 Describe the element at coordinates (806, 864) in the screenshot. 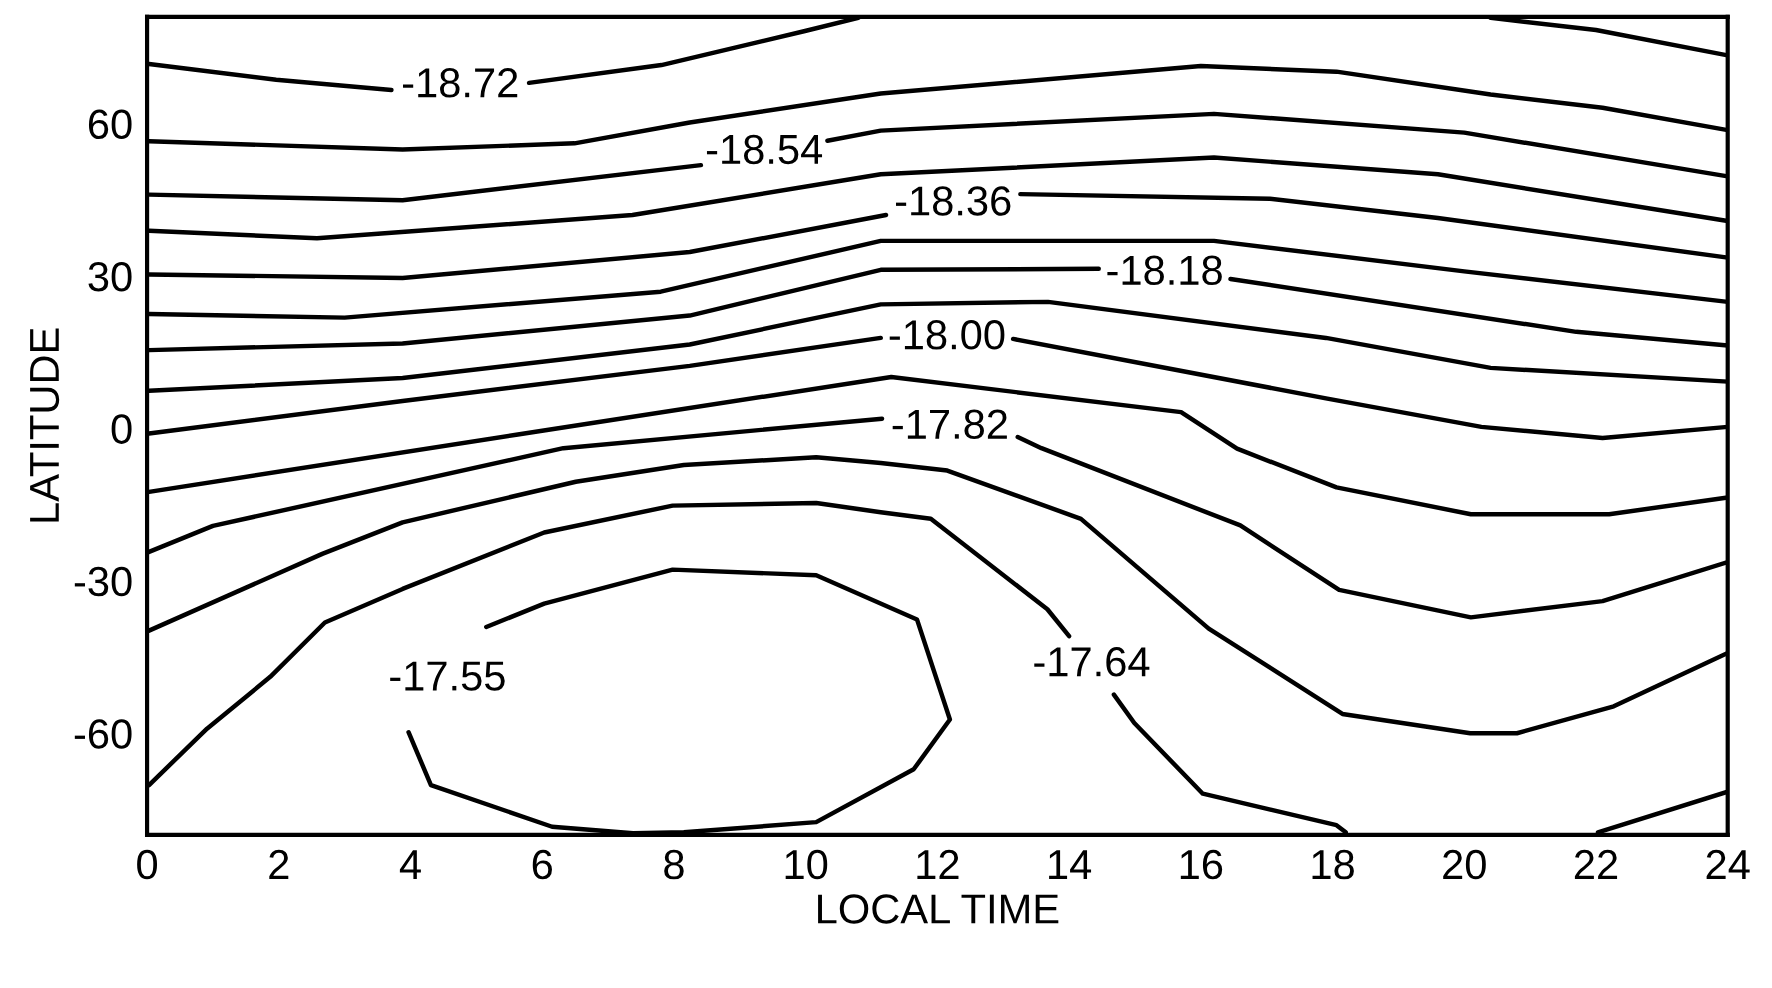

I see `x-tick-label: 10` at that location.